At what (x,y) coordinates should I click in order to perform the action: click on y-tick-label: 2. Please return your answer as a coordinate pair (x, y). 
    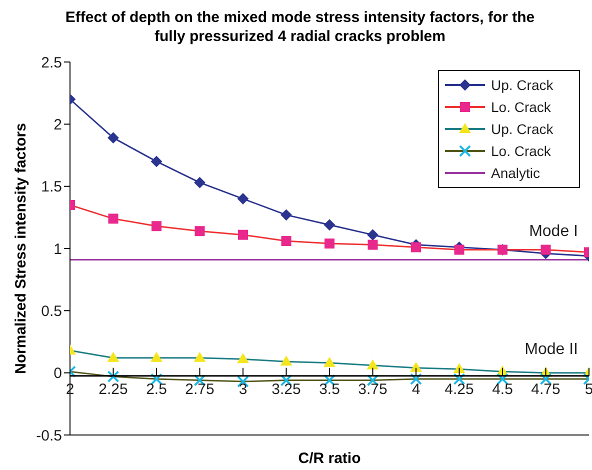
    Looking at the image, I should click on (58, 125).